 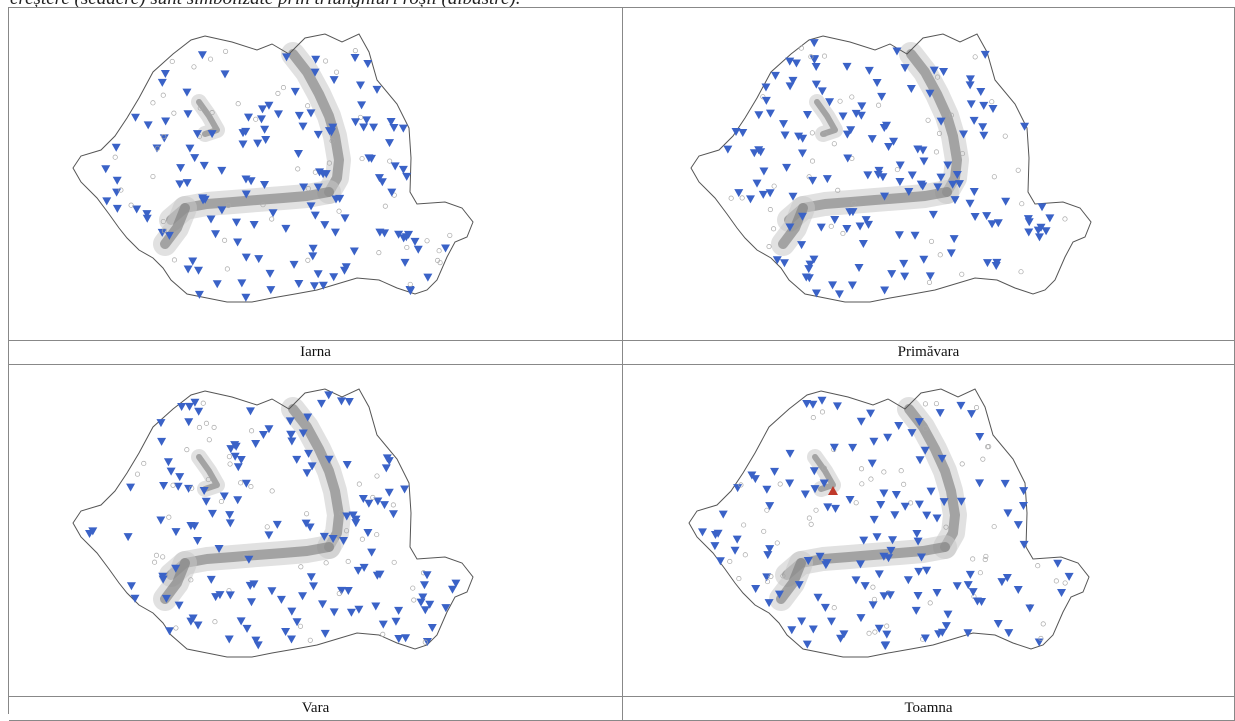 What do you see at coordinates (929, 353) in the screenshot?
I see `label-cell-primavara: Primăvara` at bounding box center [929, 353].